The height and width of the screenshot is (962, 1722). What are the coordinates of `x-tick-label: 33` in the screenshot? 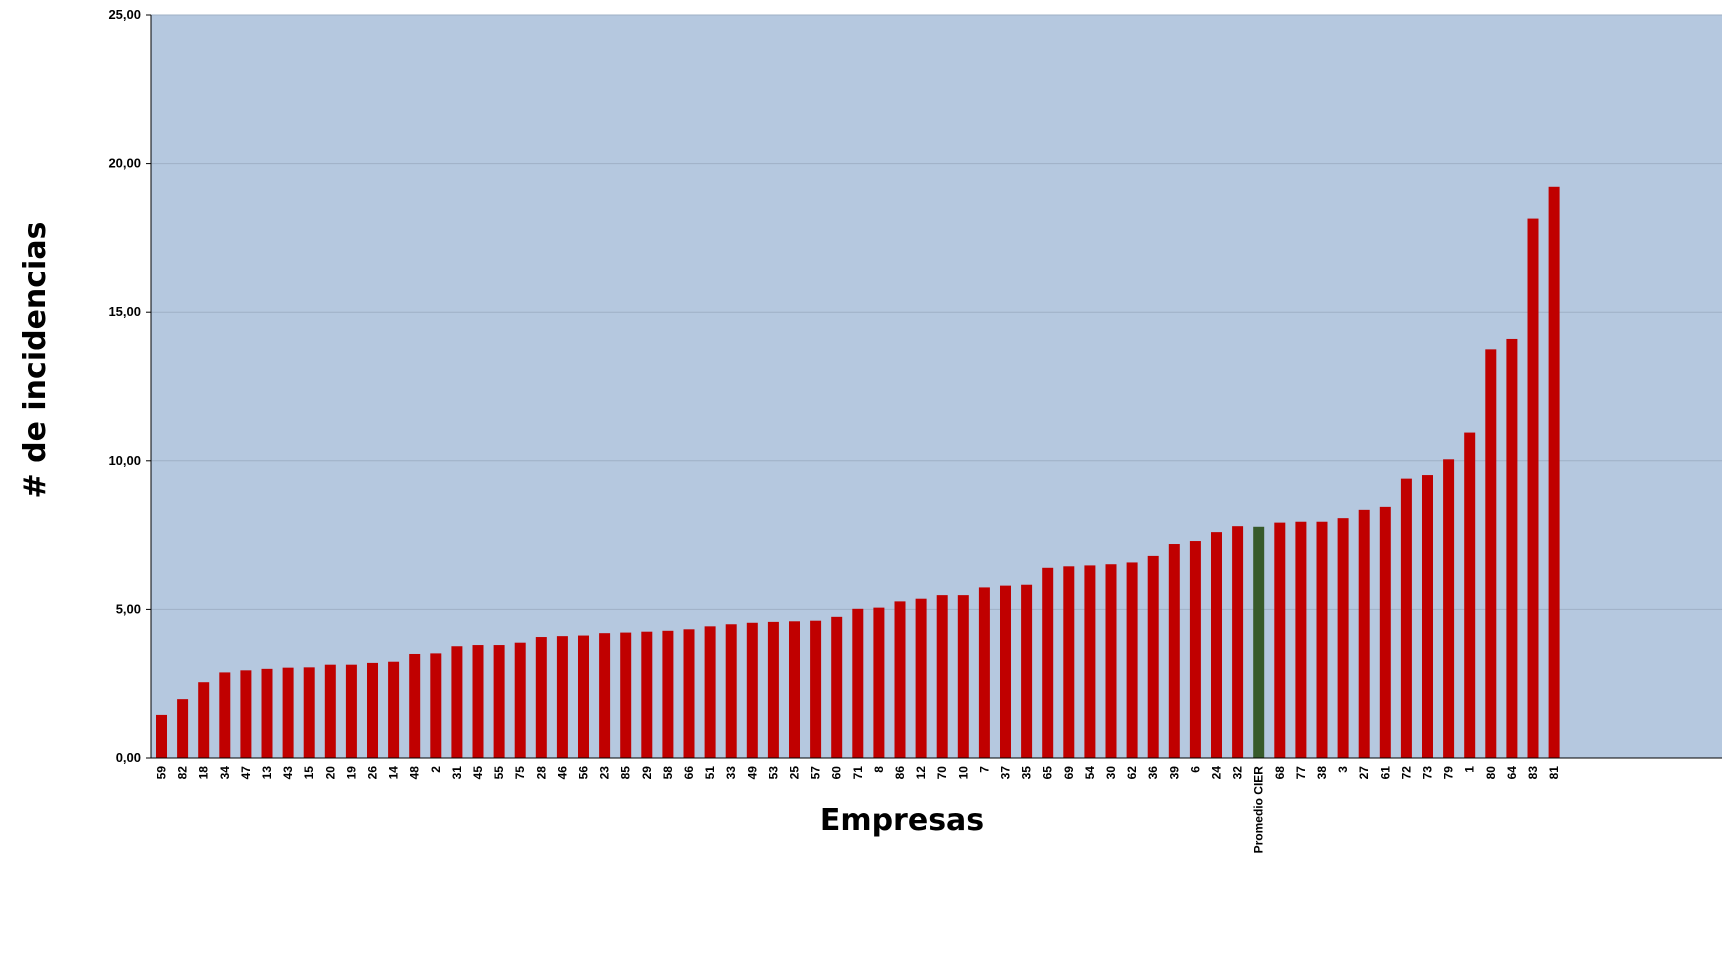 It's located at (731, 773).